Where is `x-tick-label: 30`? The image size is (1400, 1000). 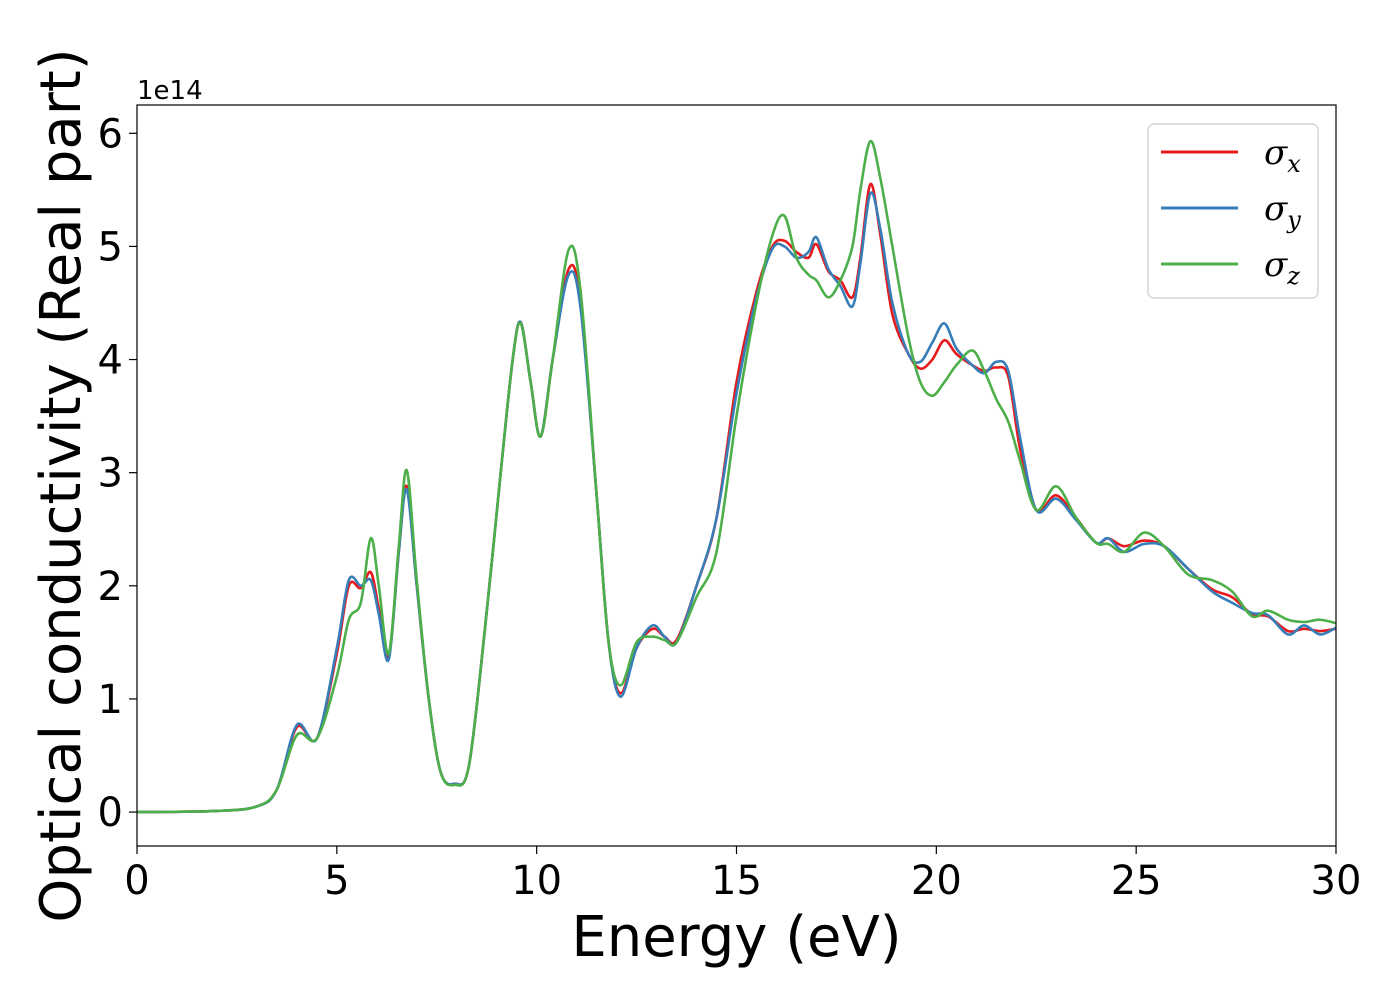
x-tick-label: 30 is located at coordinates (1336, 881).